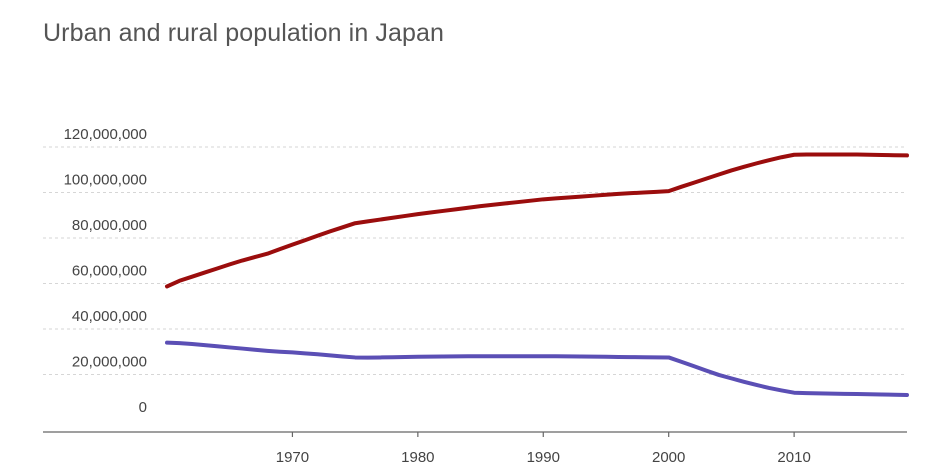 The width and height of the screenshot is (935, 475). Describe the element at coordinates (793, 457) in the screenshot. I see `x-tick-label: 2010` at that location.